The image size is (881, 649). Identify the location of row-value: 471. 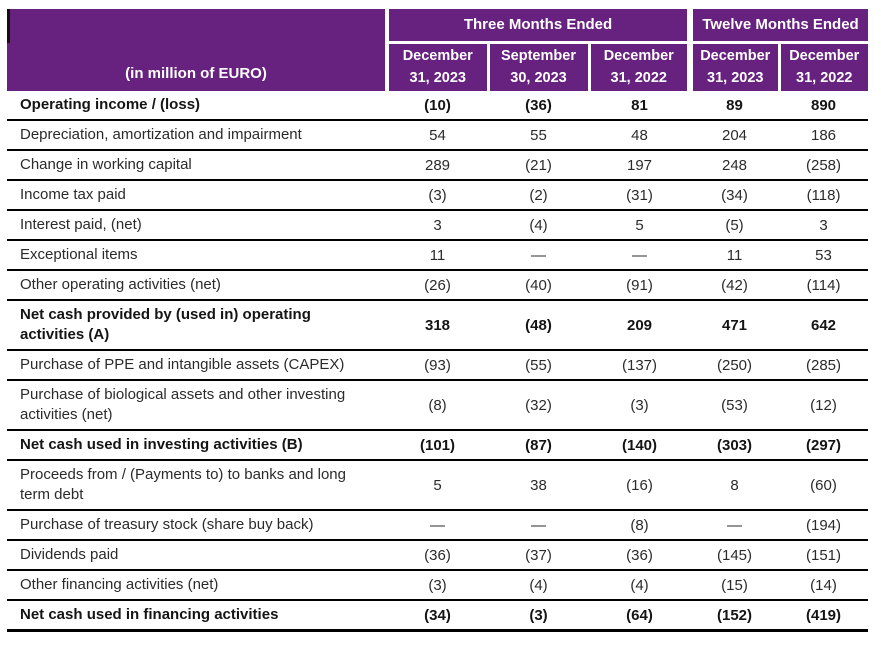
(735, 325).